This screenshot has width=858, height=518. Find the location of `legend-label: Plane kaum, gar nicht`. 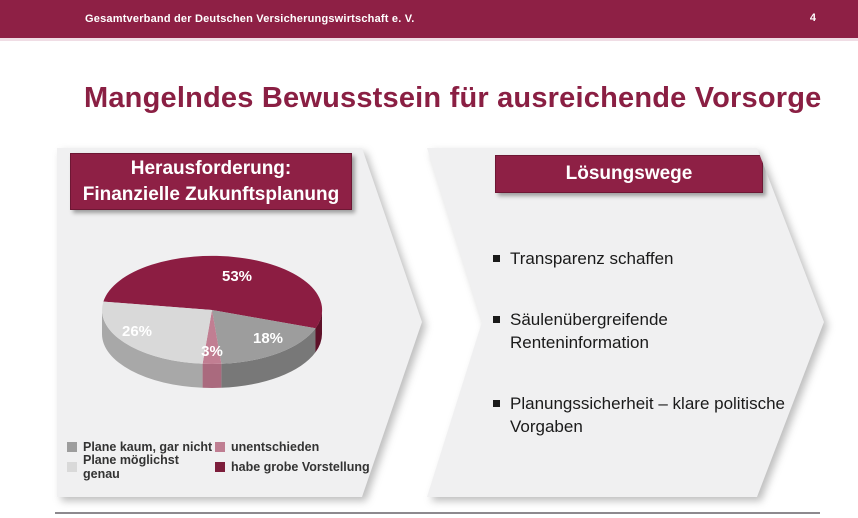

legend-label: Plane kaum, gar nicht is located at coordinates (148, 447).